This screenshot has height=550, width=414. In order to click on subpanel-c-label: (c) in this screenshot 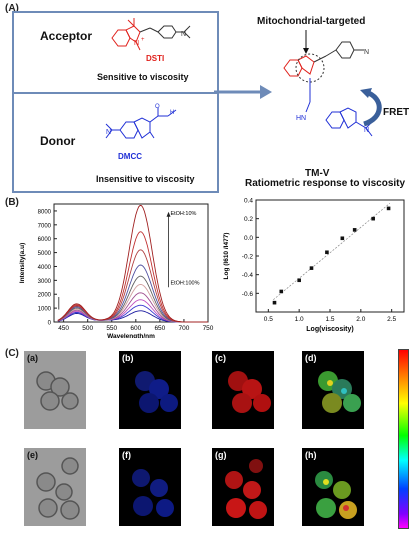, I will do `click(220, 358)`.